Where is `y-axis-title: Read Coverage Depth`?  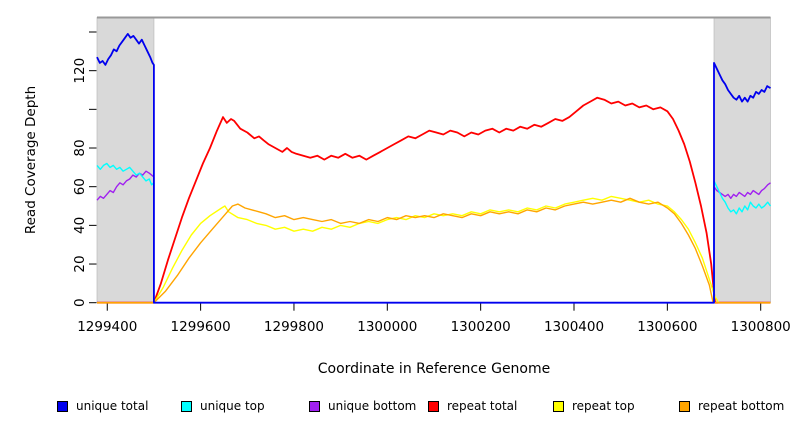 y-axis-title: Read Coverage Depth is located at coordinates (31, 160).